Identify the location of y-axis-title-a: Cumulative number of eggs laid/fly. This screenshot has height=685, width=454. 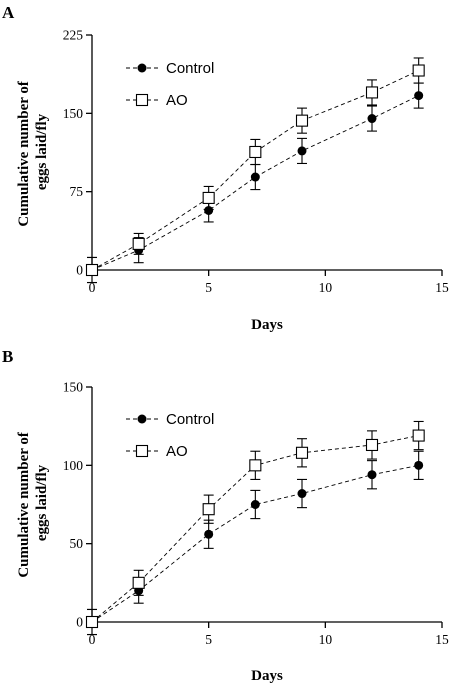
(33, 151).